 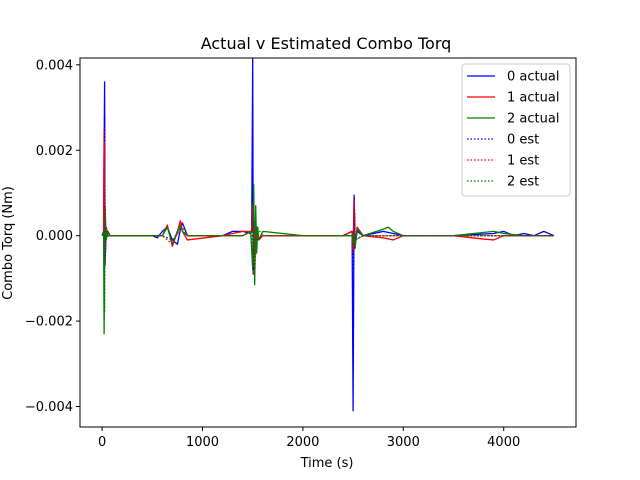 I want to click on y-tick-label: 0.004, so click(x=54, y=65).